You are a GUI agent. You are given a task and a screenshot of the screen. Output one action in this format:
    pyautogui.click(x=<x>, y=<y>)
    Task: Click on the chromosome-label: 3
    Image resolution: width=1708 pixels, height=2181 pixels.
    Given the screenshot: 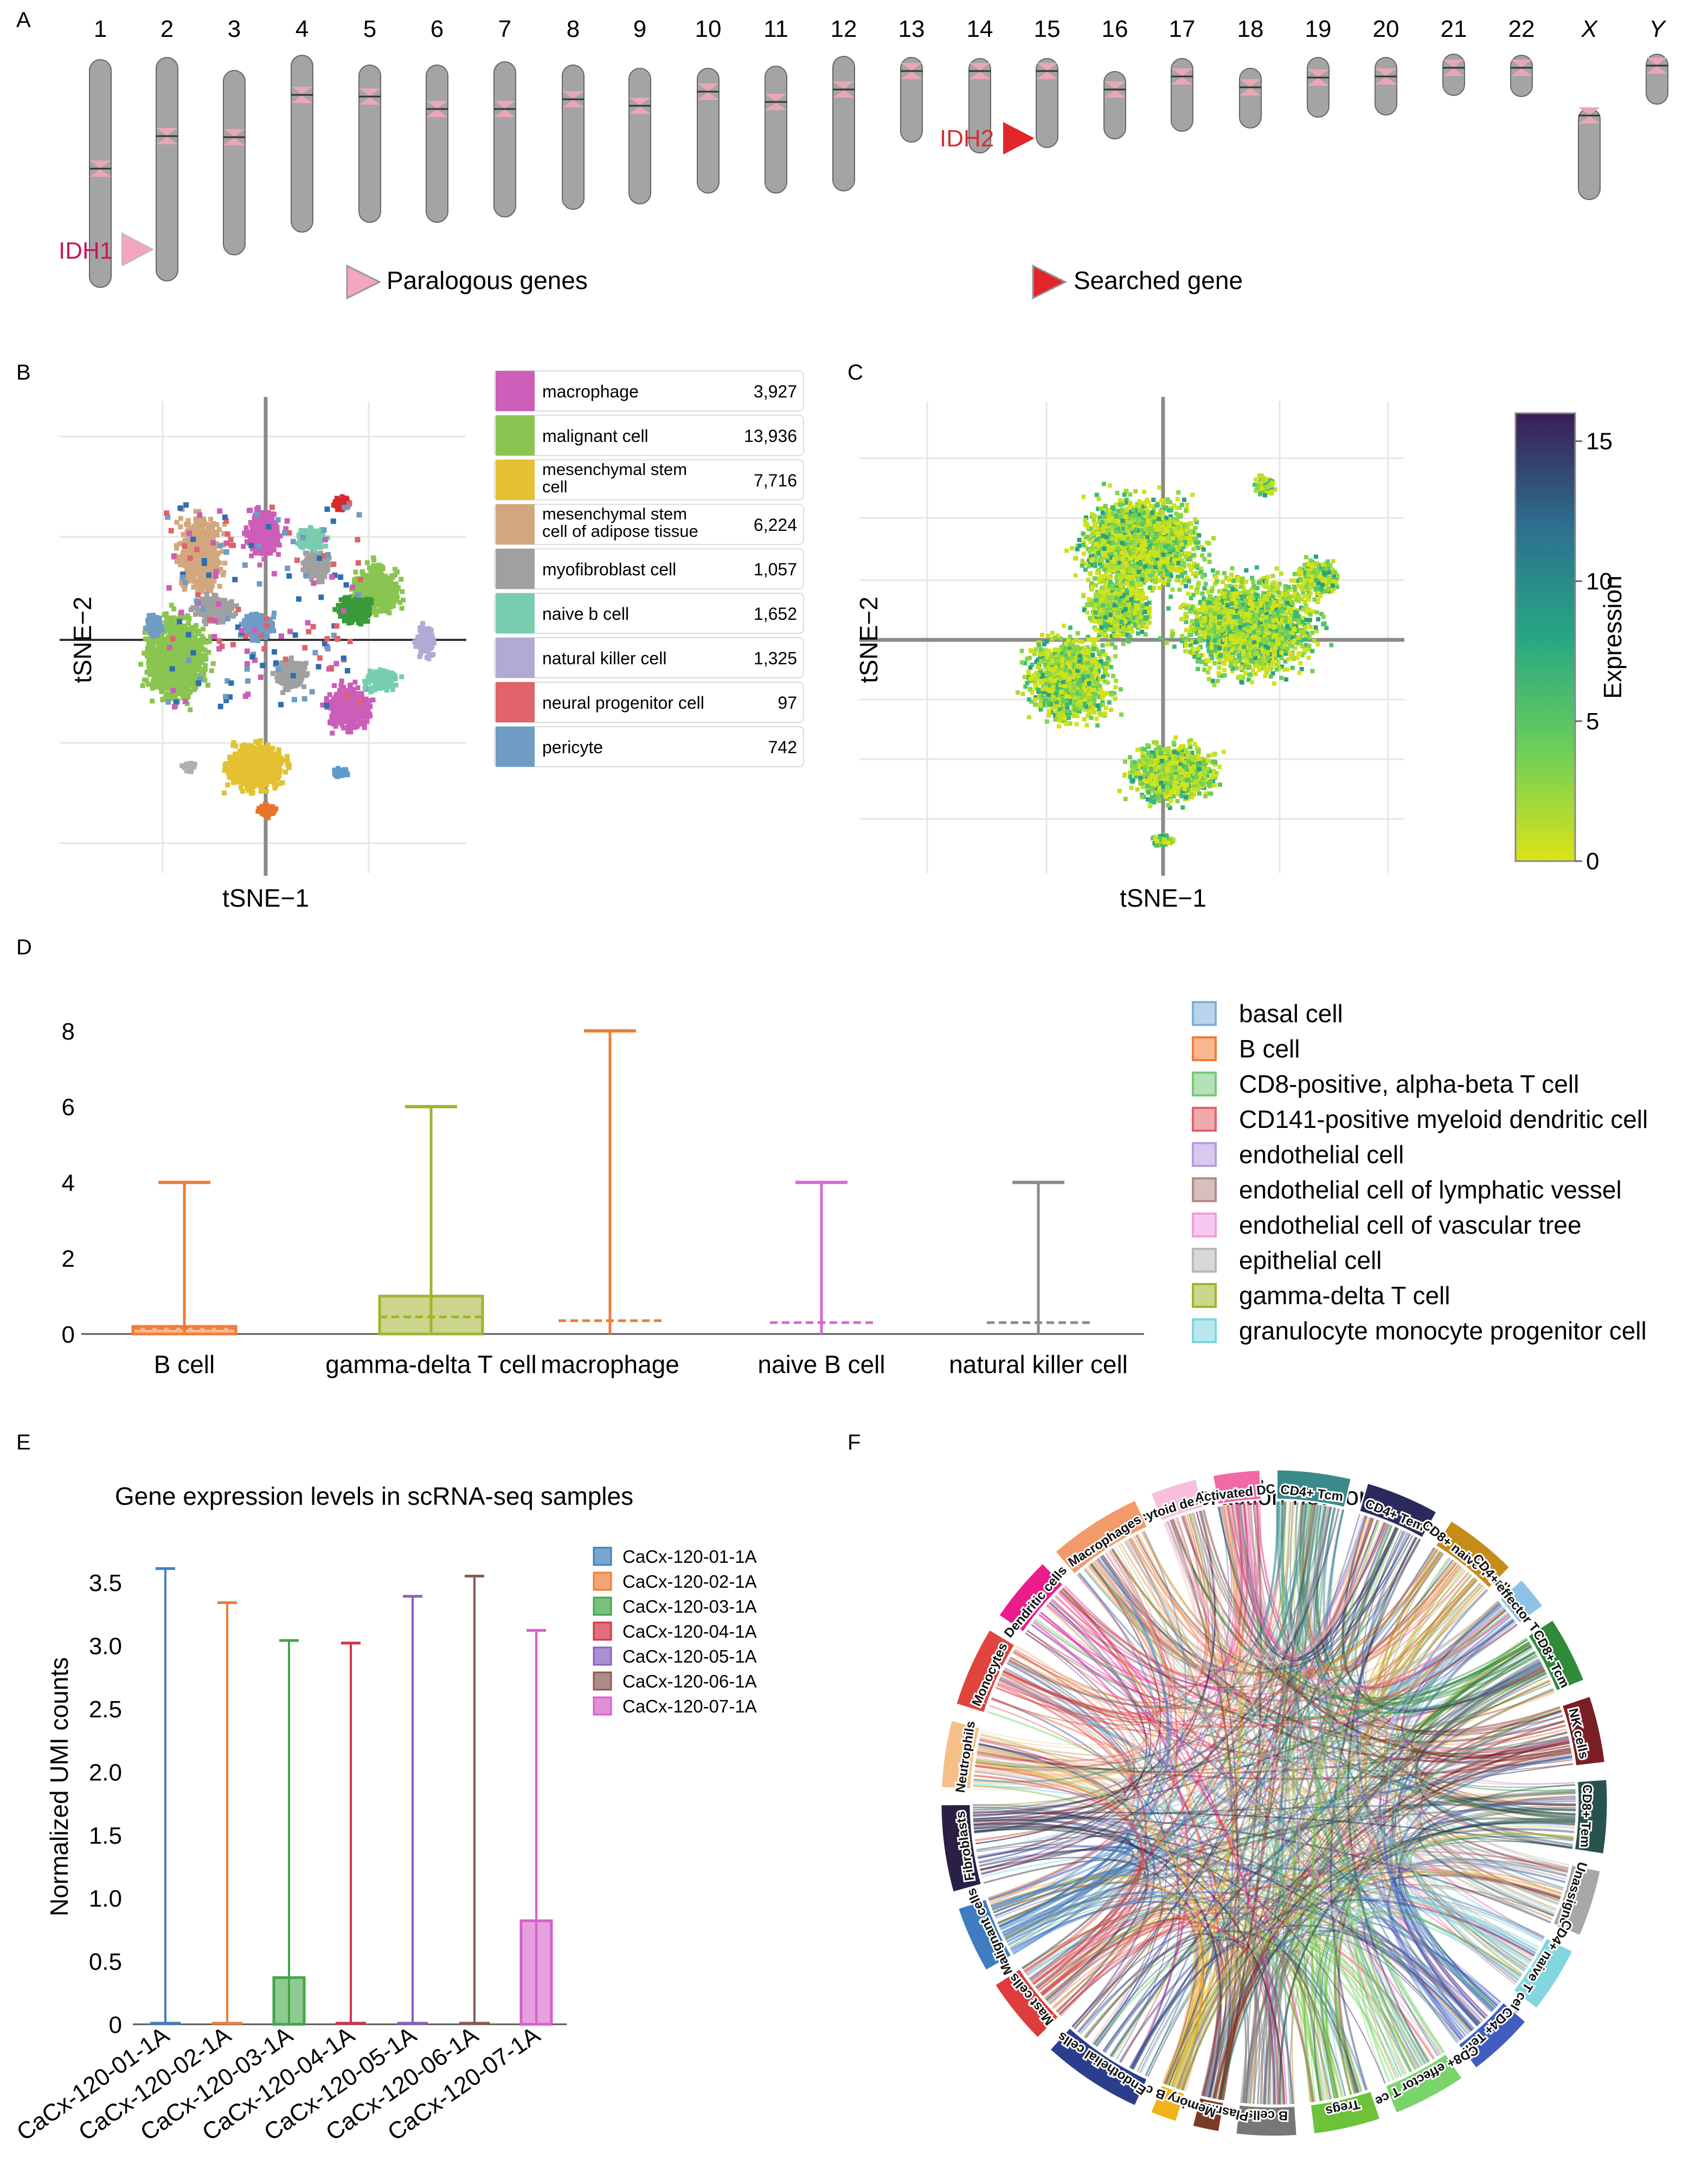 What is the action you would take?
    pyautogui.click(x=234, y=29)
    